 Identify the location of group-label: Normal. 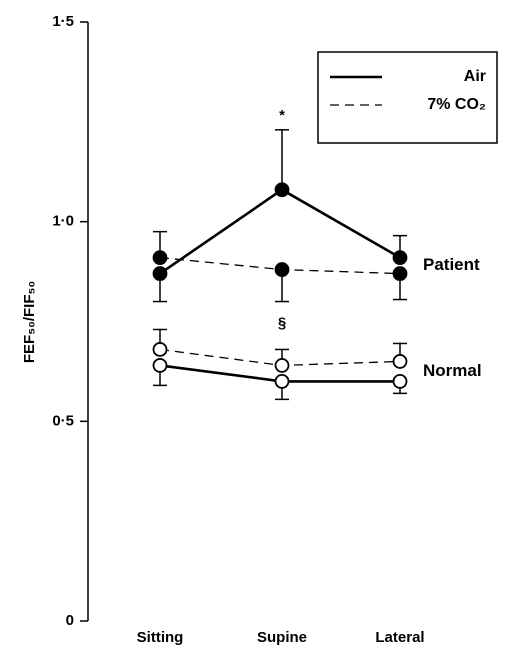
(452, 370).